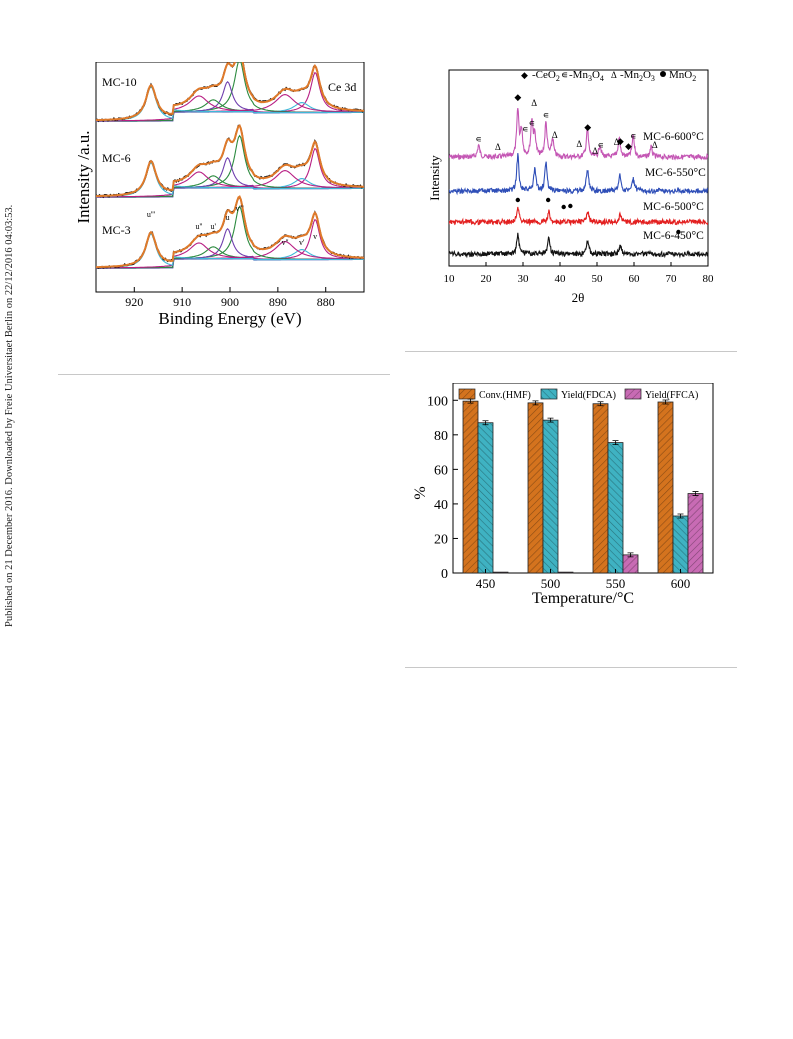 Image resolution: width=793 pixels, height=1039 pixels. Describe the element at coordinates (578, 297) in the screenshot. I see `xrd-xlabel: 2θ` at that location.